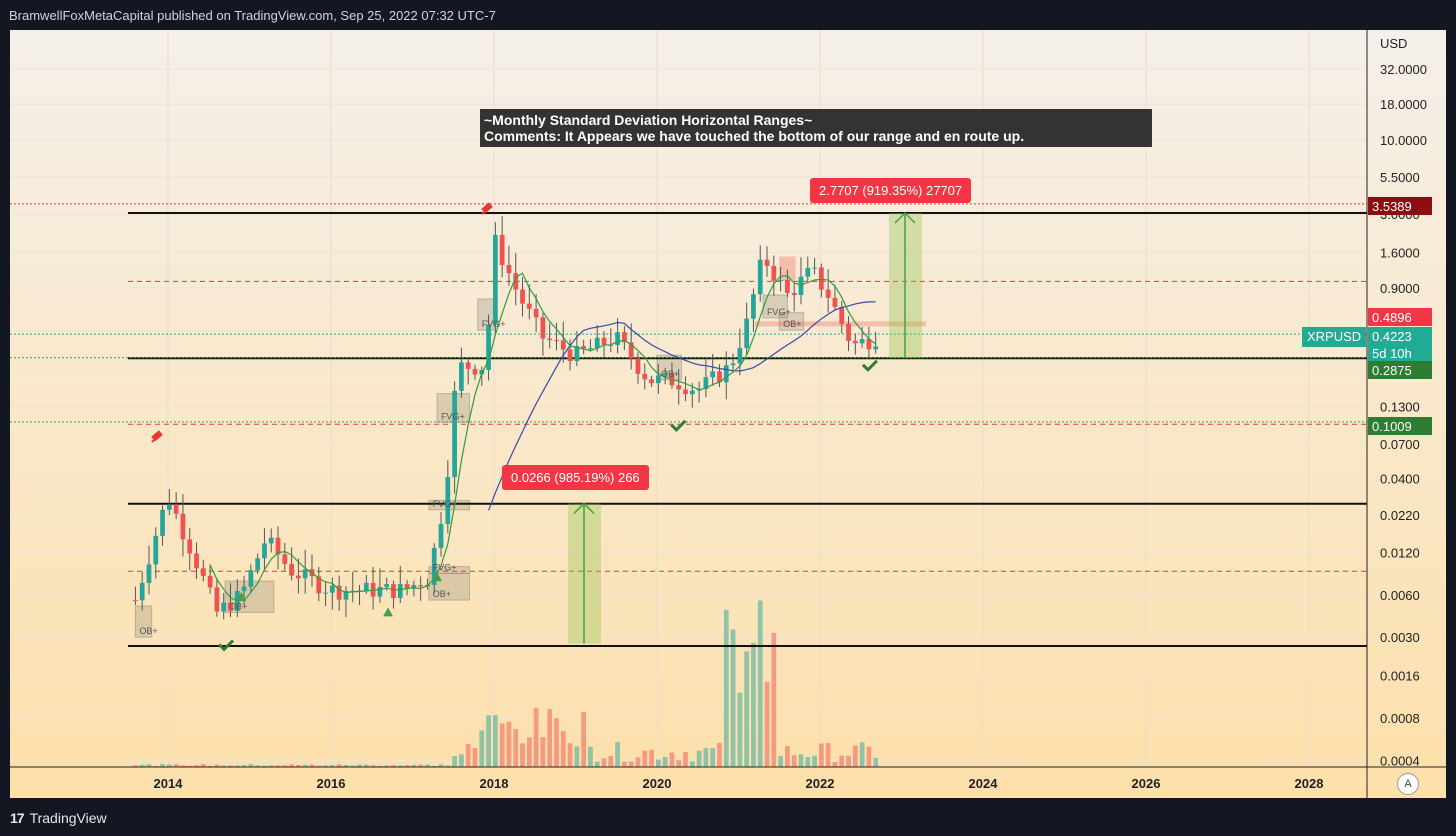 This screenshot has width=1456, height=836. I want to click on time-axis-ticks: 2014 2016 2018 2020 2022 2024 2026 2028, so click(739, 783).